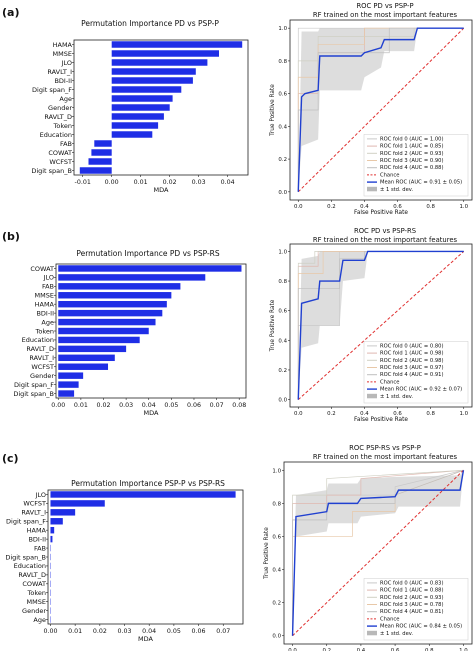 The width and height of the screenshot is (474, 651). Describe the element at coordinates (40, 495) in the screenshot. I see `y-tick-label: JLO` at that location.